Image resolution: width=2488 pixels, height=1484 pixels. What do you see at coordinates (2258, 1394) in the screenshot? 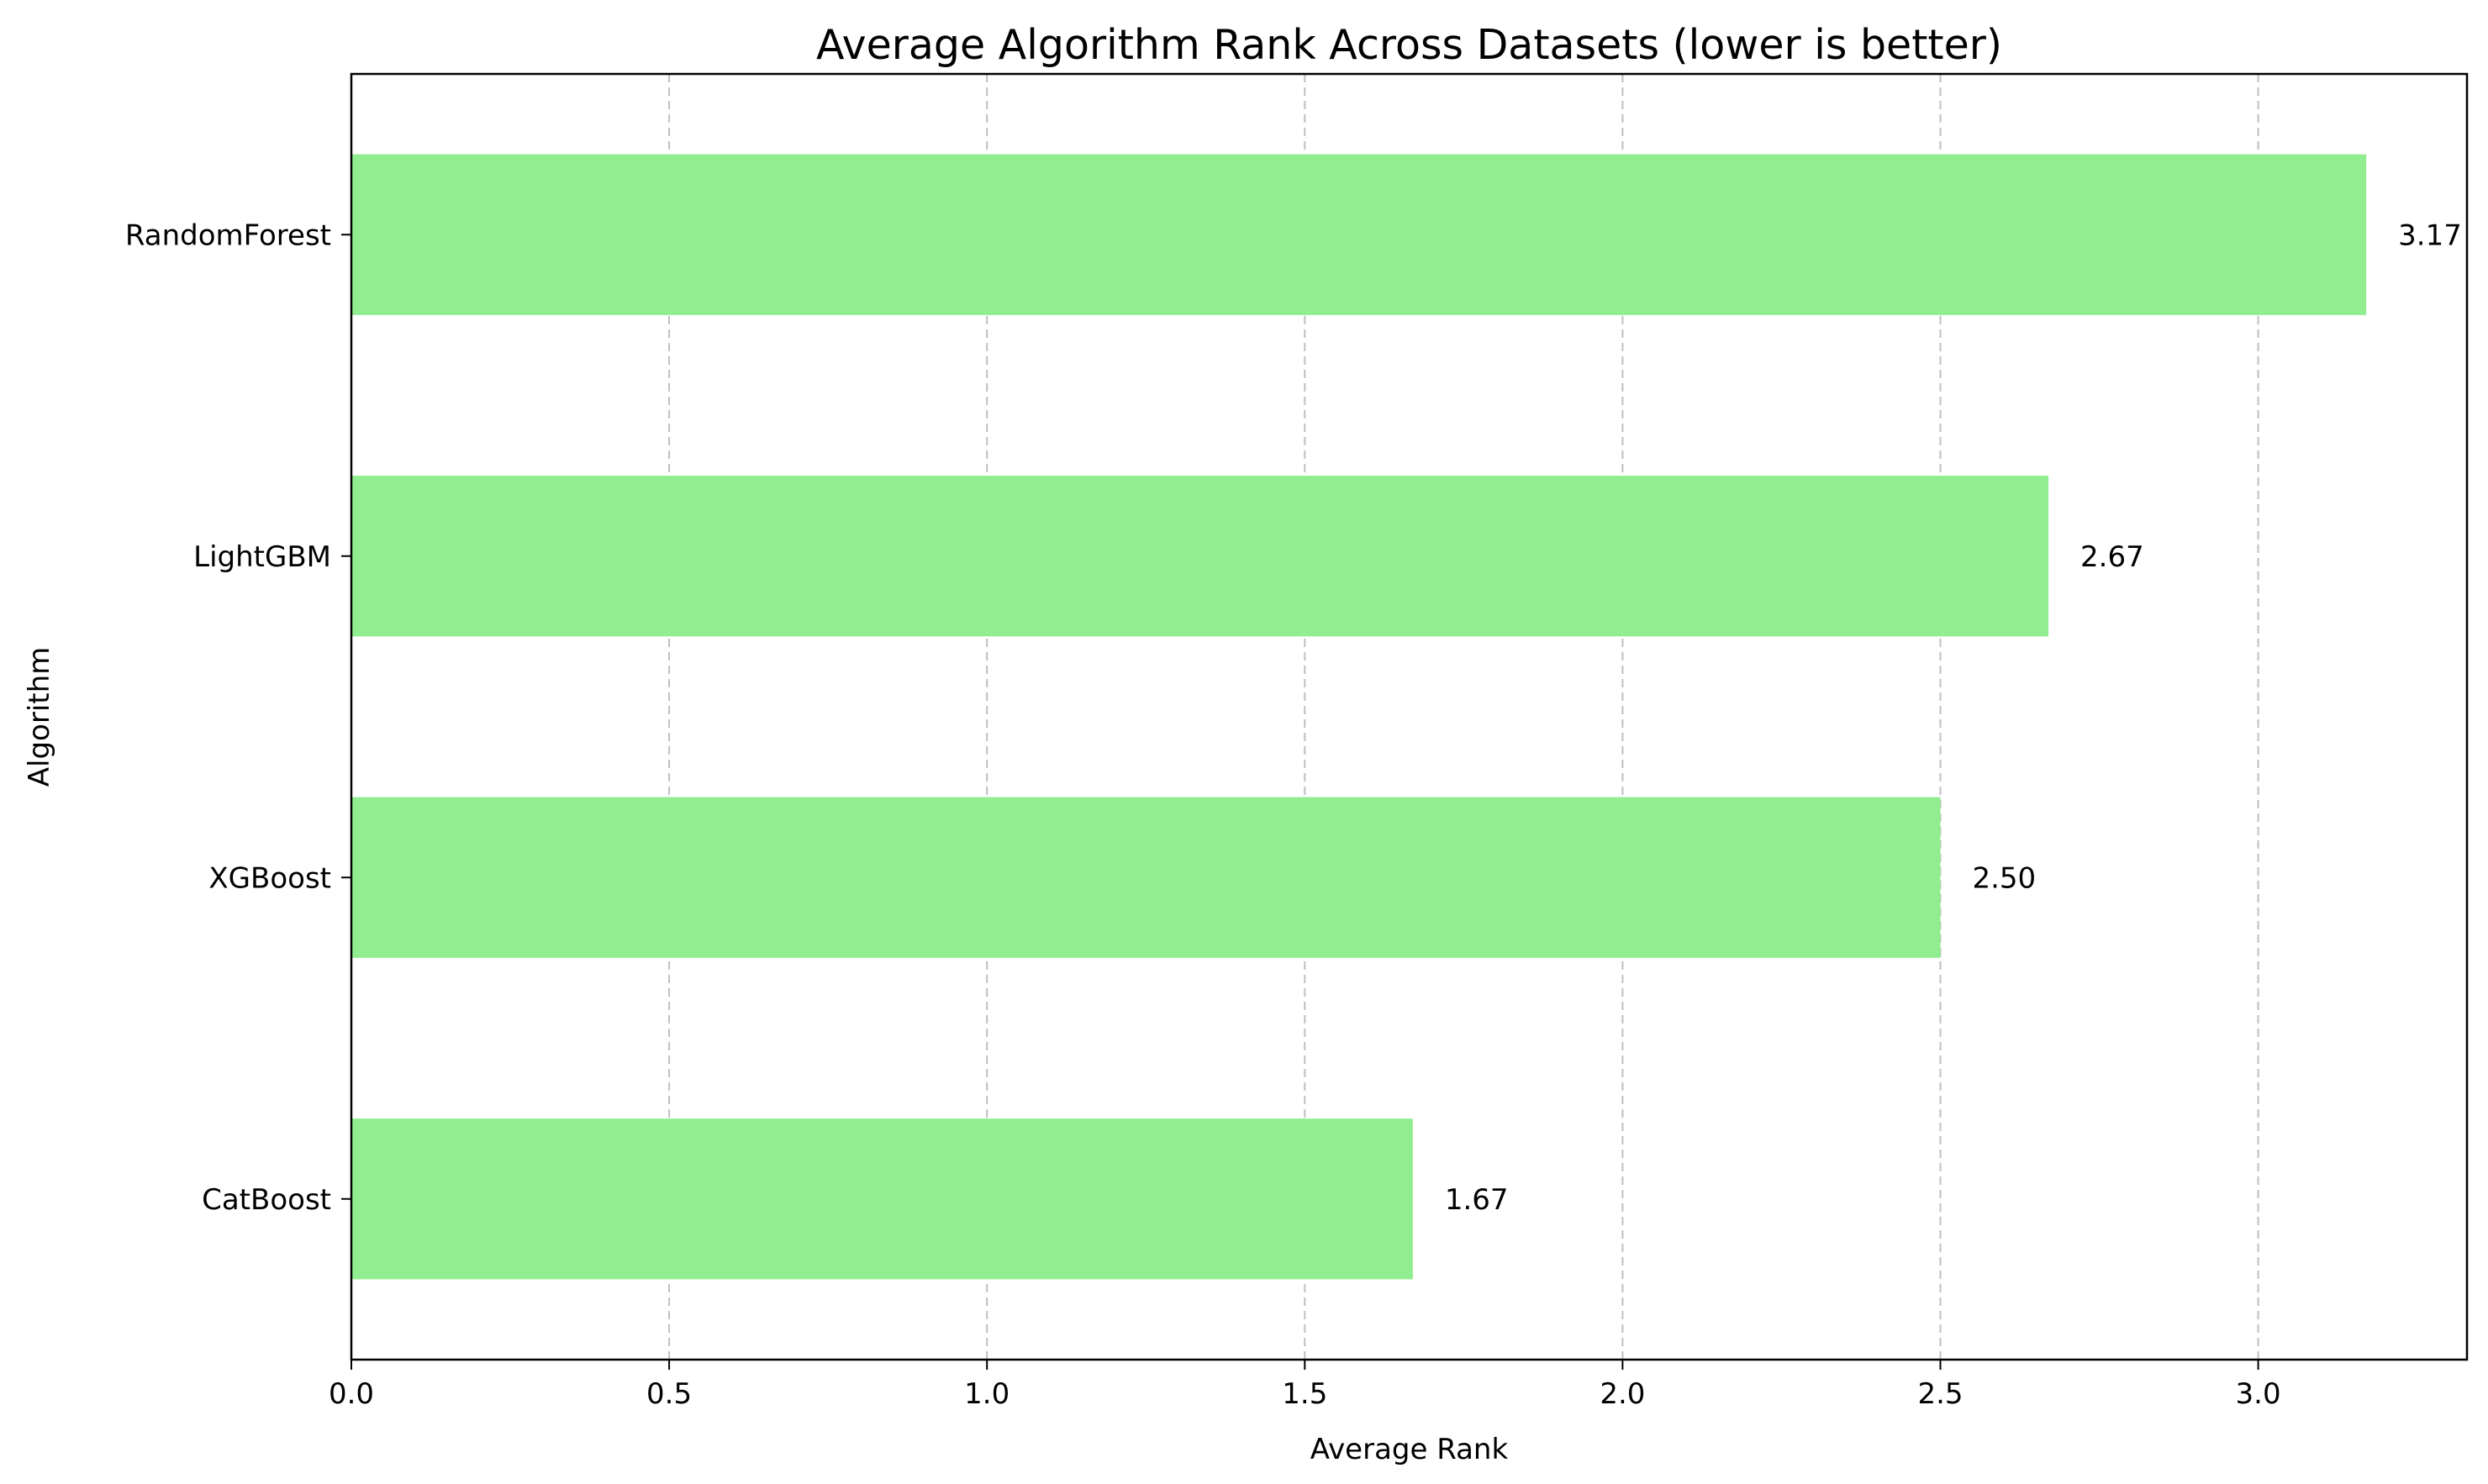
I see `x-tick-label: 3.0` at bounding box center [2258, 1394].